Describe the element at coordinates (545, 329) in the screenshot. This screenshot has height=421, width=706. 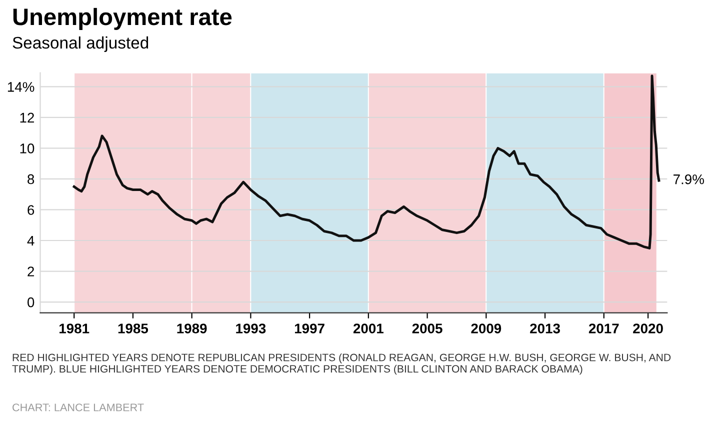
I see `x-tick-label: 2013` at that location.